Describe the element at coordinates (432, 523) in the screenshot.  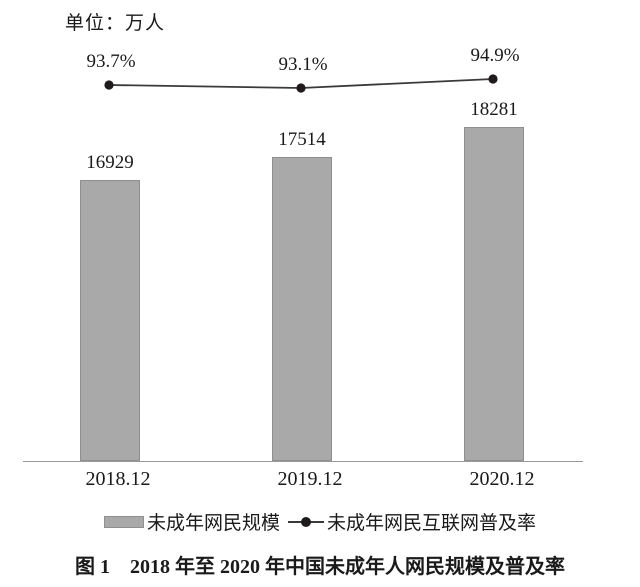
I see `legend-line-label: 未成年网民互联网普及率` at that location.